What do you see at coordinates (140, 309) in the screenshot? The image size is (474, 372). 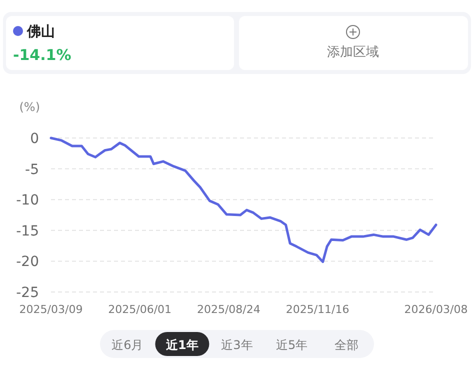 I see `x-tick-label: 2025/06/01` at bounding box center [140, 309].